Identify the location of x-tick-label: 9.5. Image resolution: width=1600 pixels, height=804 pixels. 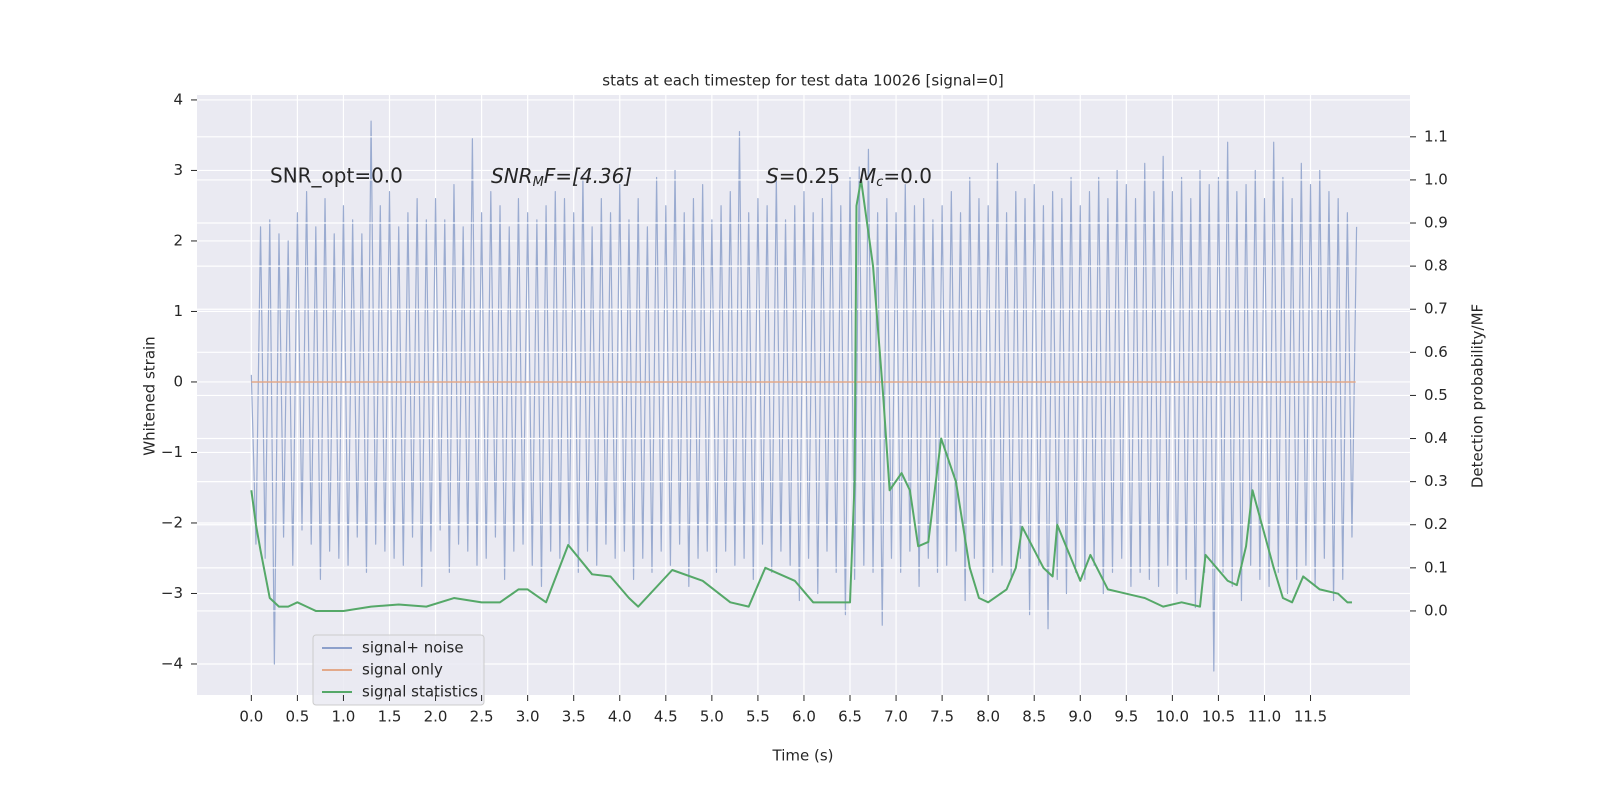
(1126, 717).